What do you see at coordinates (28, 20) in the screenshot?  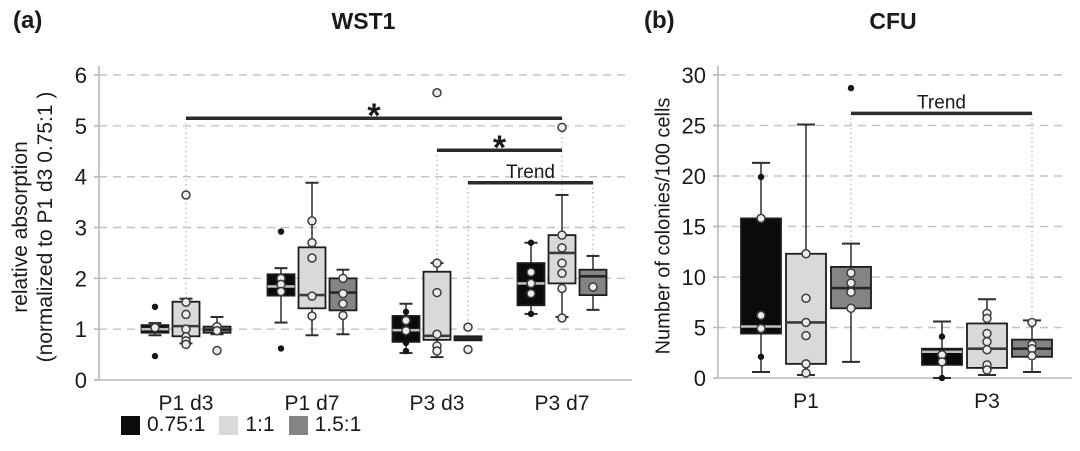 I see `panel-a-label: (a)` at bounding box center [28, 20].